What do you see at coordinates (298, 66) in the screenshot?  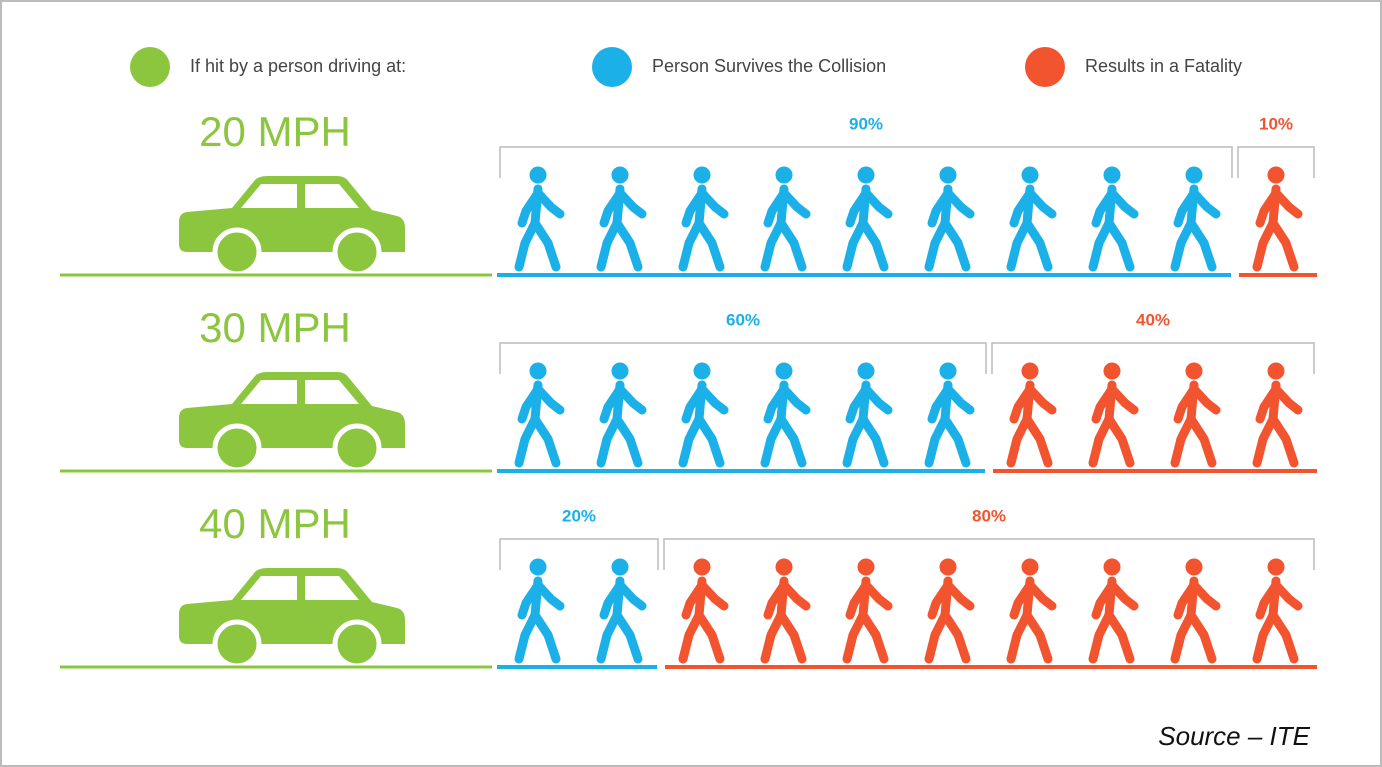 I see `legend-label: If hit by a person driving at:` at bounding box center [298, 66].